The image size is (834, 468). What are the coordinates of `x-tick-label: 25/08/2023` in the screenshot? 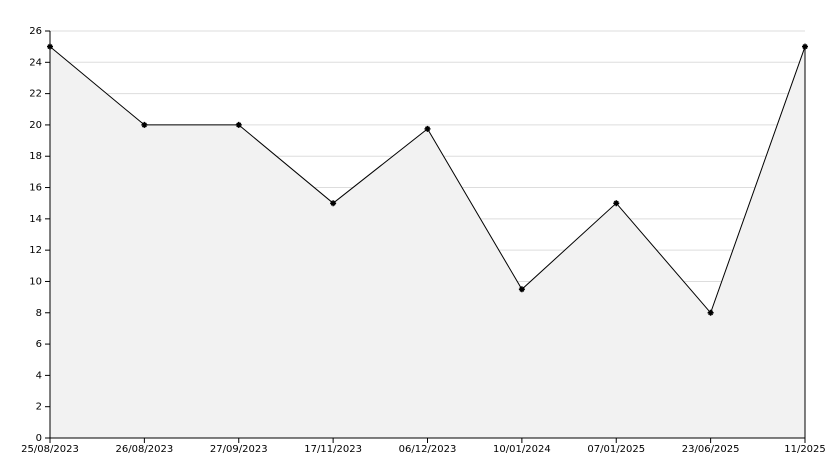 It's located at (50, 449).